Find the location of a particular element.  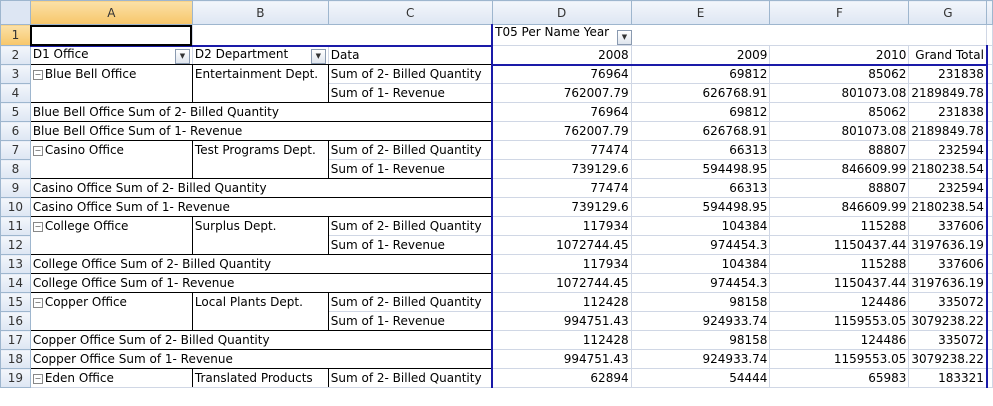

row-number: 4 is located at coordinates (15, 93).